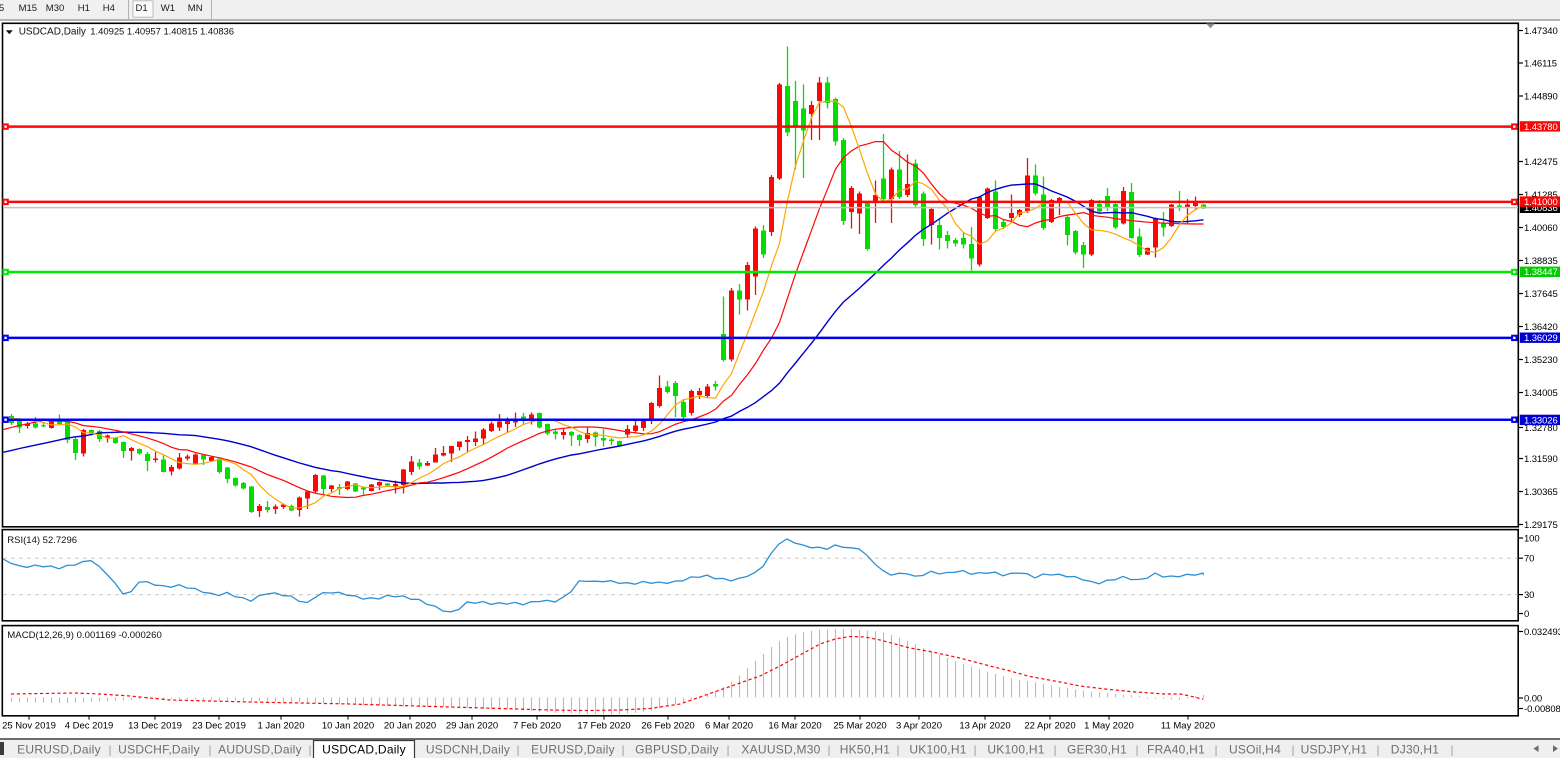 This screenshot has height=758, width=1560. Describe the element at coordinates (155, 725) in the screenshot. I see `svg-text: 13 Dec 2019` at that location.